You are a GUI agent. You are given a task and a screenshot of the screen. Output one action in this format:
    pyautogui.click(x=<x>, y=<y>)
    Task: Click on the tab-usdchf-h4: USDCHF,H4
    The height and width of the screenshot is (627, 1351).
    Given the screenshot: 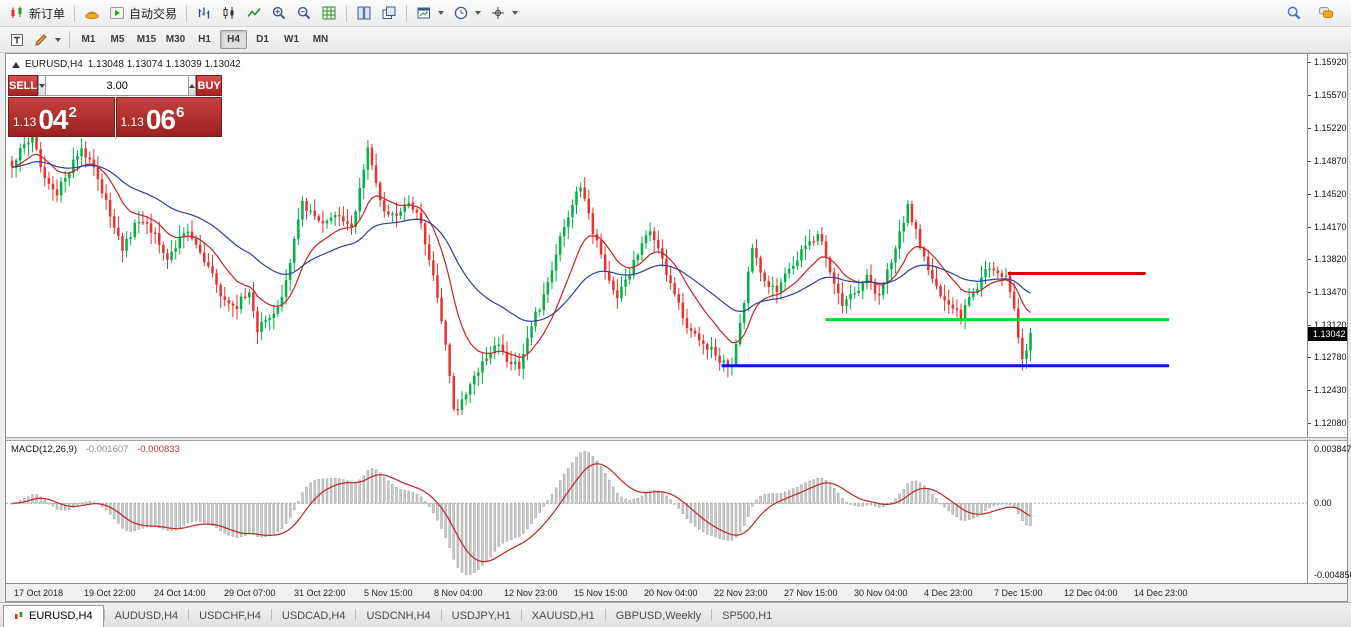 What is the action you would take?
    pyautogui.click(x=230, y=616)
    